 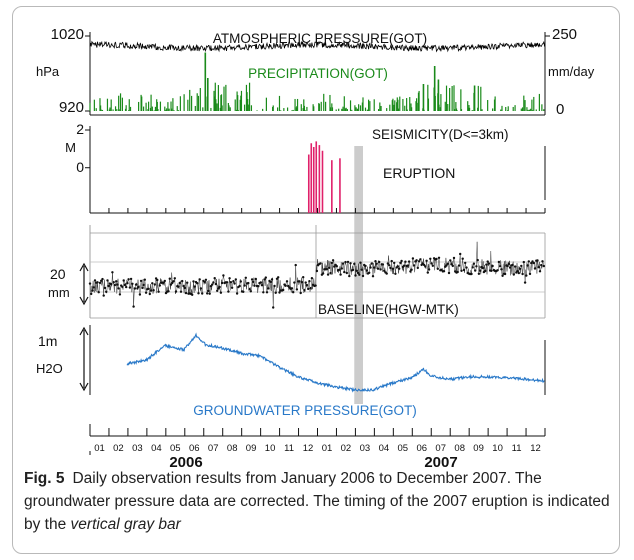 I want to click on precip-title: PRECIPITATION(GOT), so click(x=318, y=73).